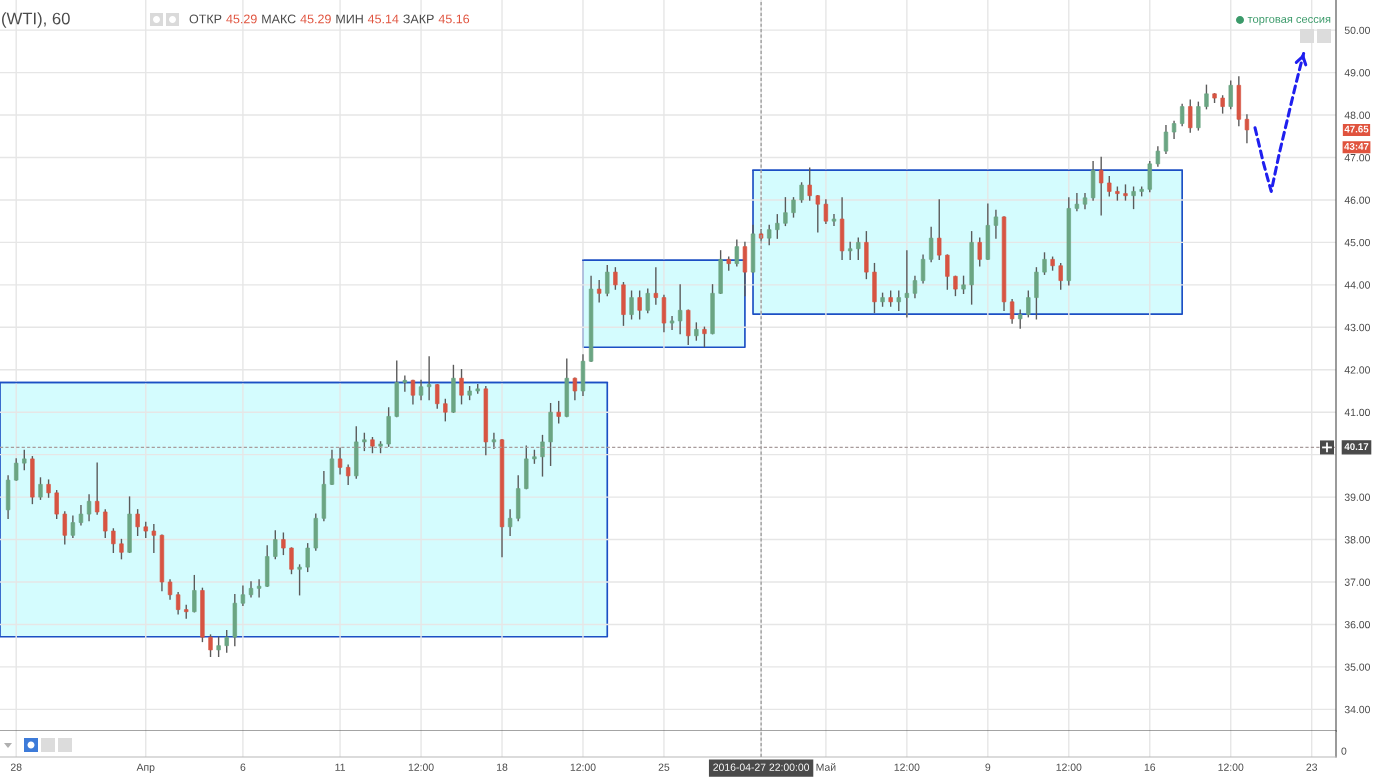 This screenshot has width=1377, height=782. I want to click on y-tick-label: 45.00, so click(1357, 242).